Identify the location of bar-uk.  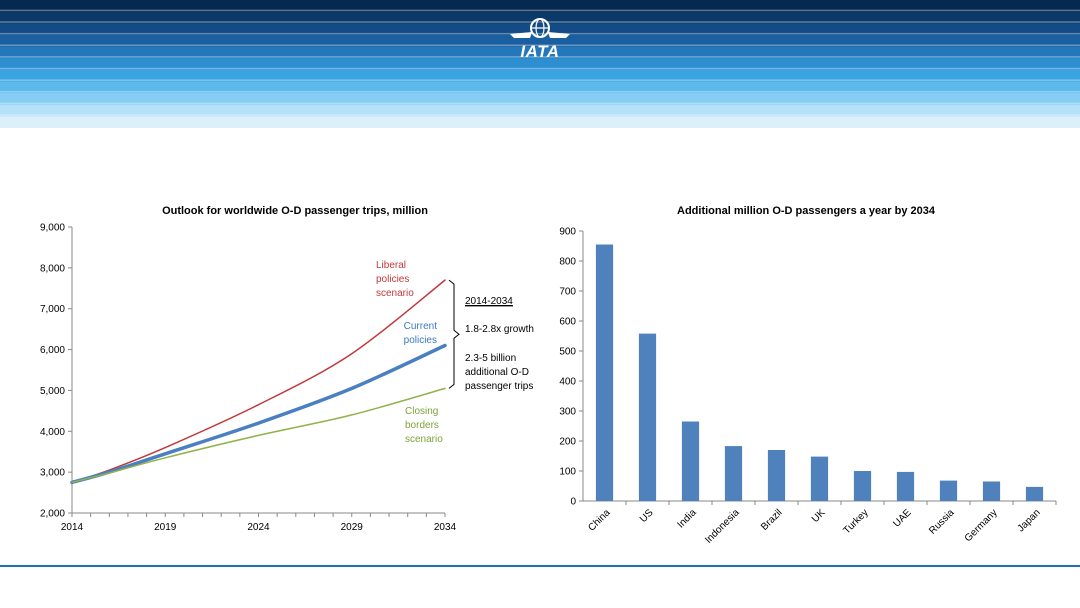
(819, 478).